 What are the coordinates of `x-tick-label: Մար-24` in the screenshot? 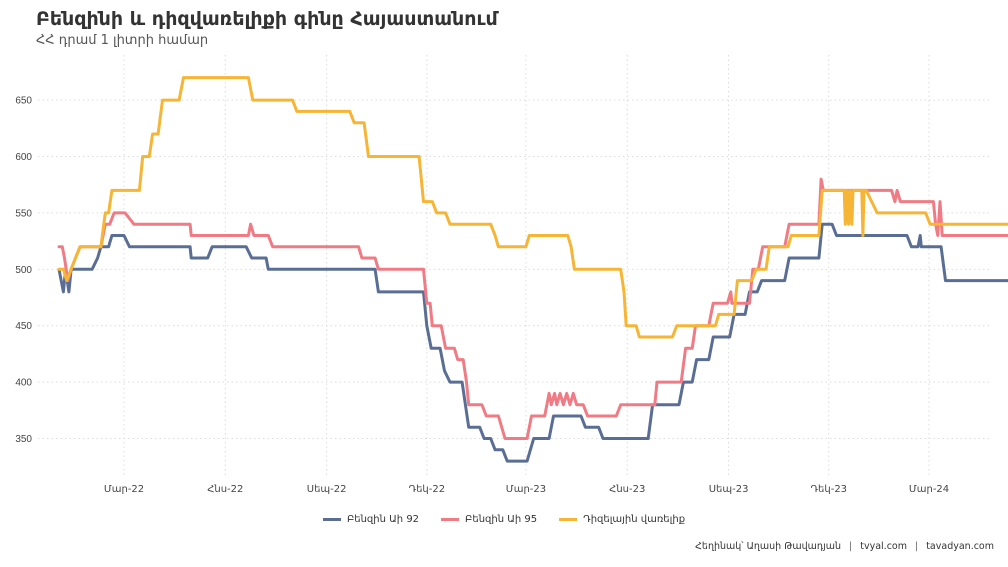 It's located at (929, 489).